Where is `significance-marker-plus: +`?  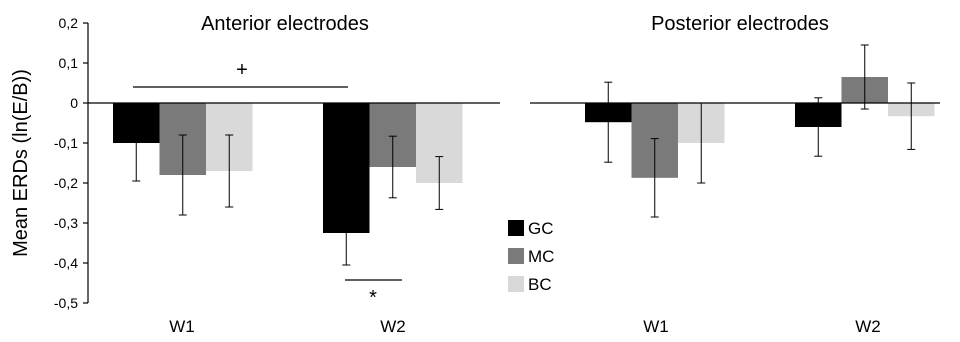
significance-marker-plus: + is located at coordinates (242, 70).